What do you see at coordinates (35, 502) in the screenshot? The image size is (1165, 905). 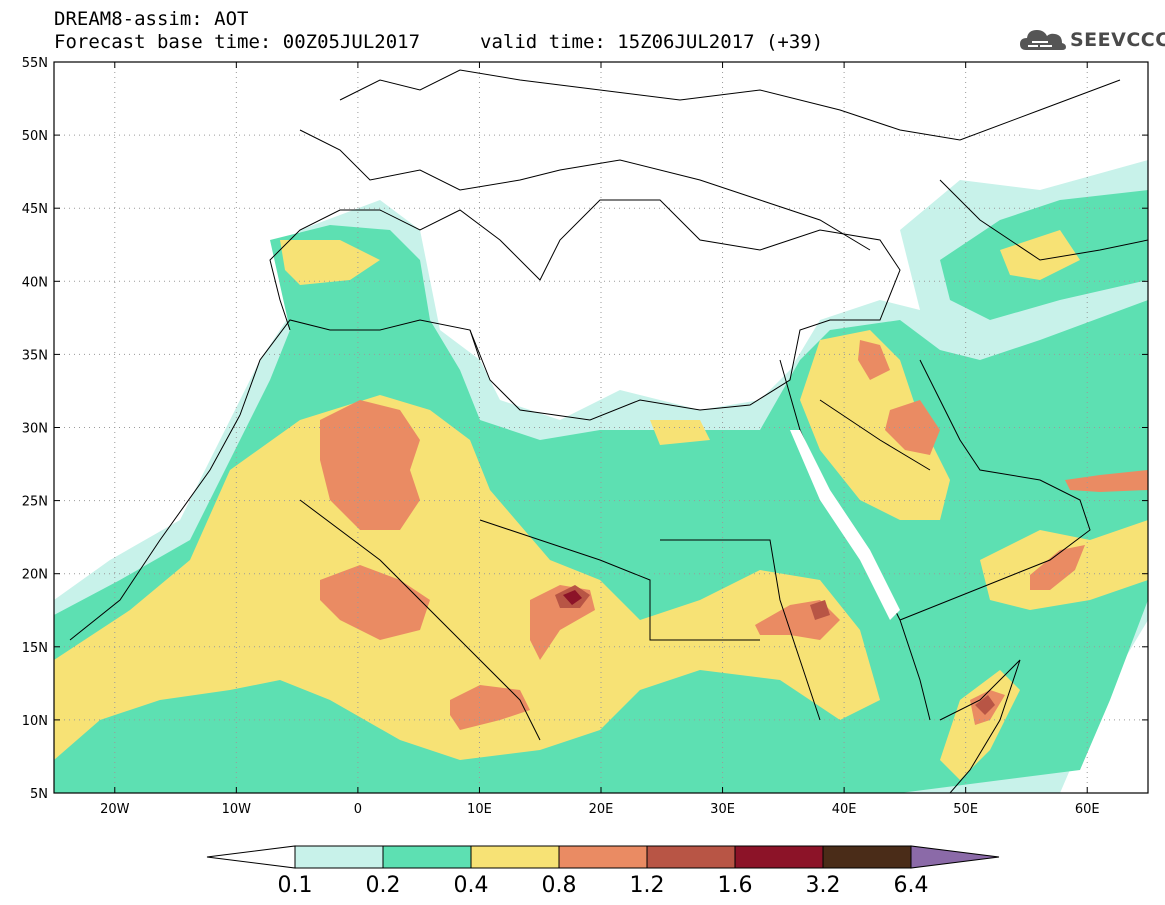 I see `lat-label: 25N` at bounding box center [35, 502].